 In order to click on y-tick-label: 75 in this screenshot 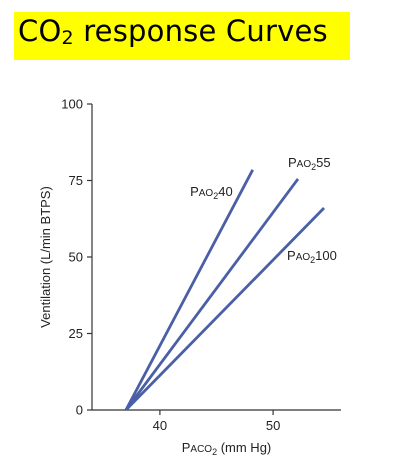, I will do `click(76, 180)`.